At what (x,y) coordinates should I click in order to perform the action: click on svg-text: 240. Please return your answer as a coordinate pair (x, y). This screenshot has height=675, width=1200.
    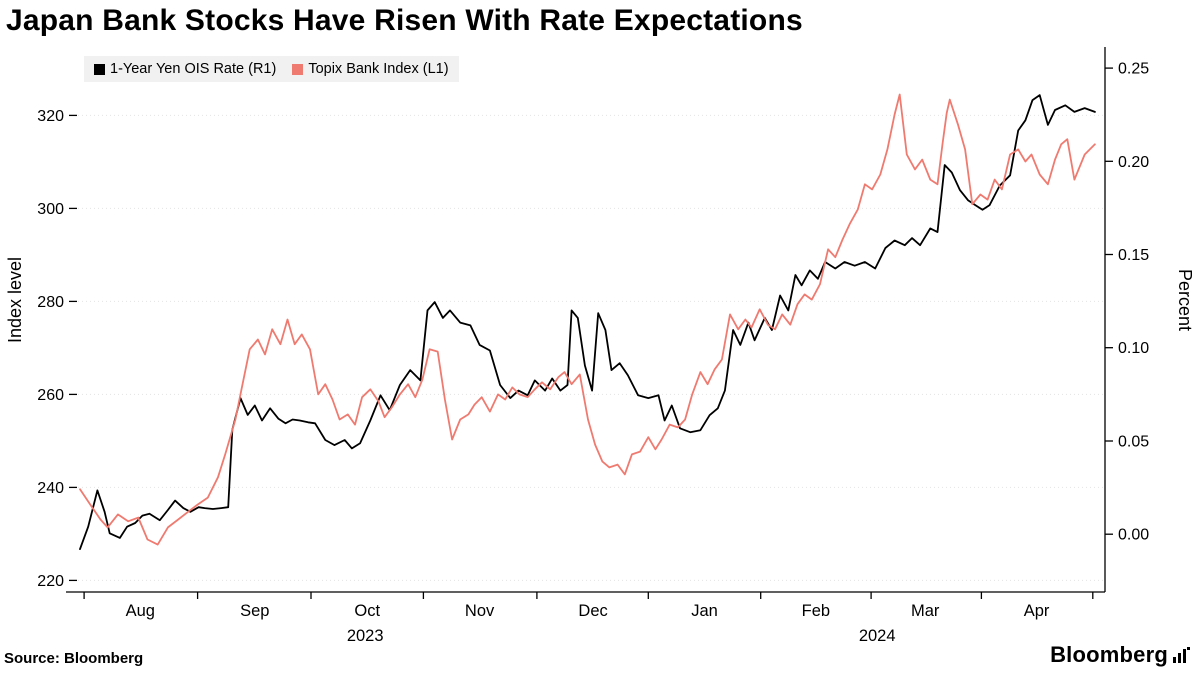
    Looking at the image, I should click on (50, 488).